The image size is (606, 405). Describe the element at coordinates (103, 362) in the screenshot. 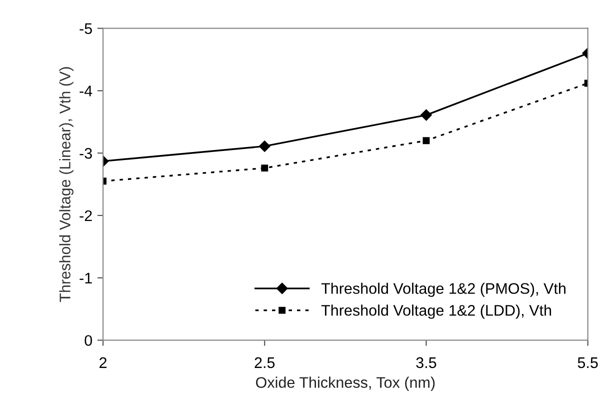

I see `x-tick-label: 2` at that location.